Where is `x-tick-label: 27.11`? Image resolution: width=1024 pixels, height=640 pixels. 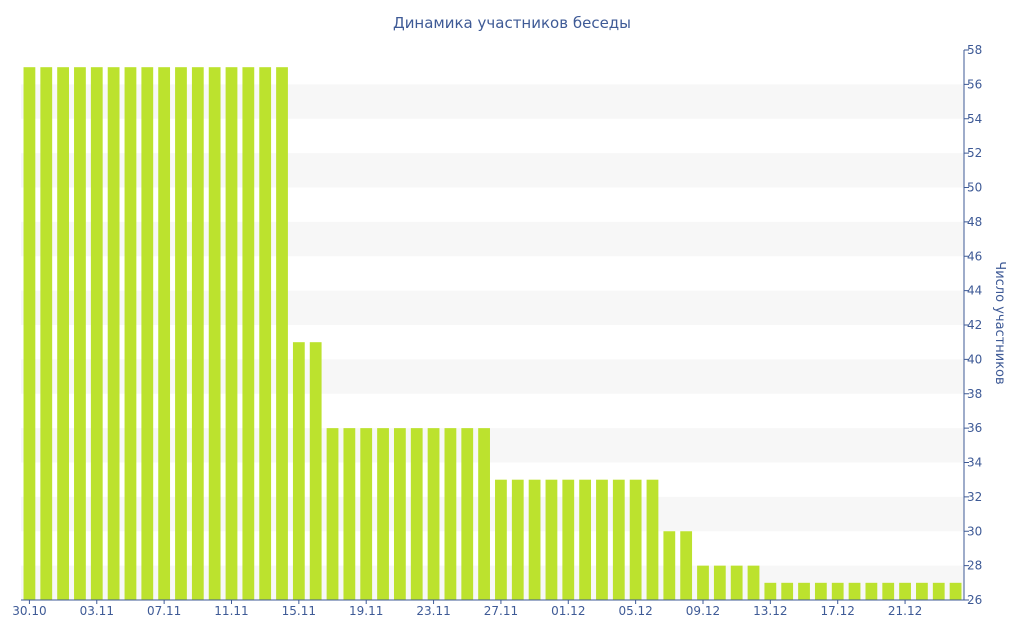 x-tick-label: 27.11 is located at coordinates (501, 611).